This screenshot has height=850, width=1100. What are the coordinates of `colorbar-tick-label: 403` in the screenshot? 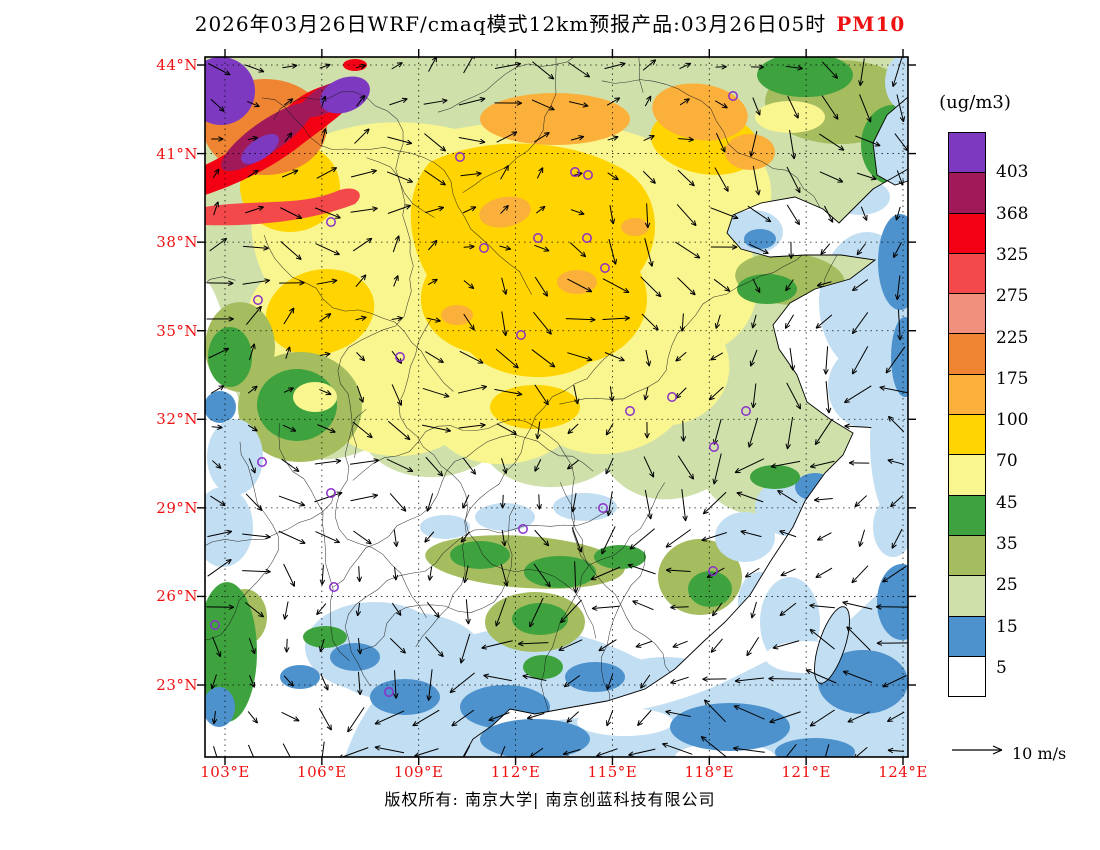 It's located at (1012, 172).